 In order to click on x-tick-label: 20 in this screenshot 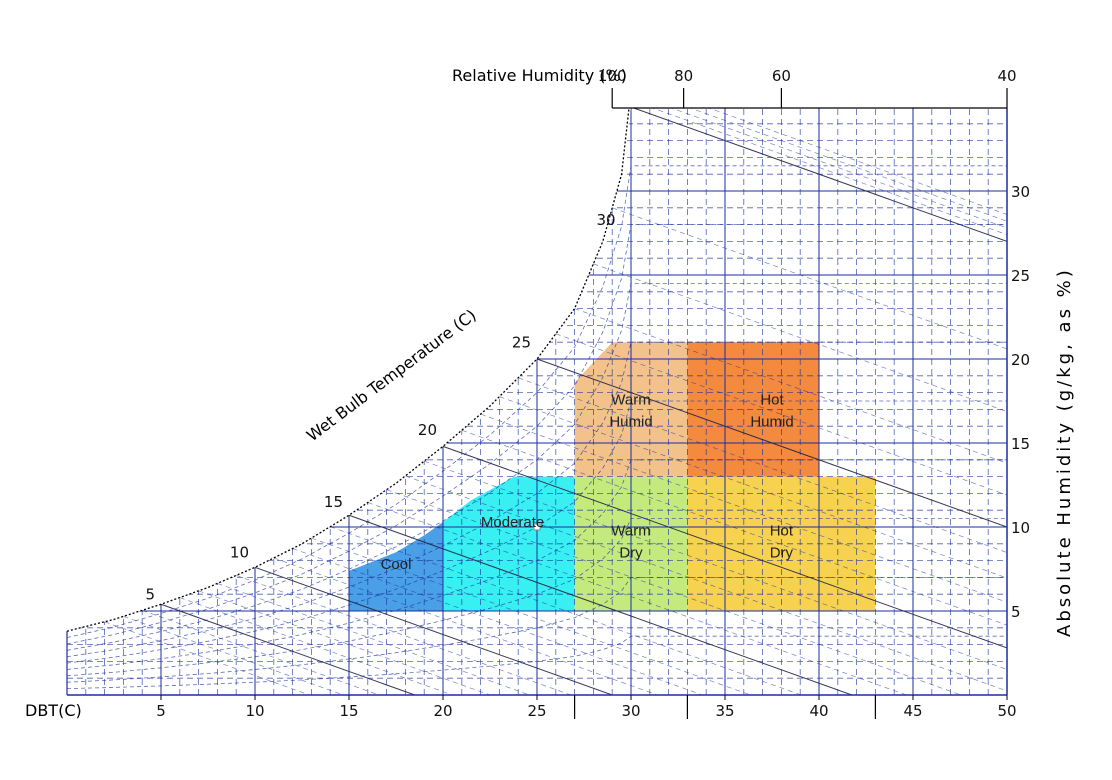, I will do `click(442, 711)`.